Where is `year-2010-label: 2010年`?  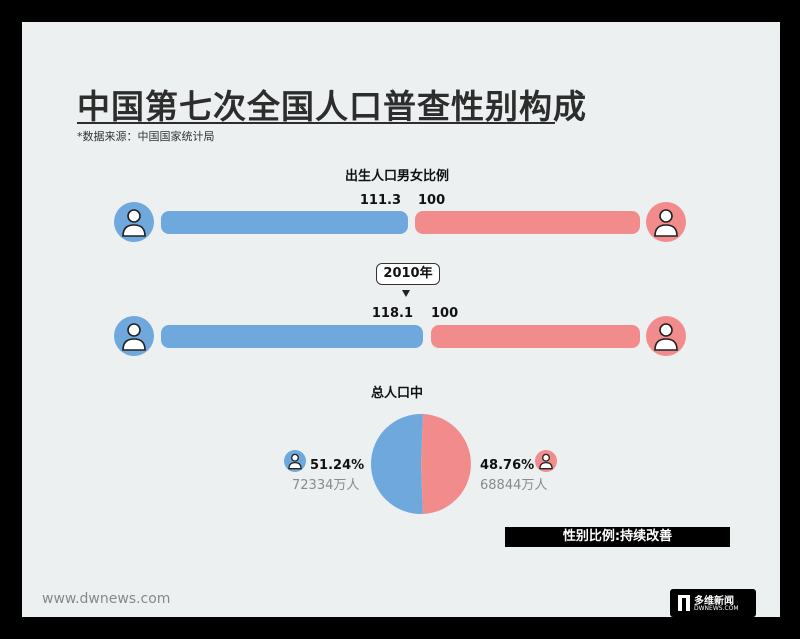 year-2010-label: 2010年 is located at coordinates (408, 274).